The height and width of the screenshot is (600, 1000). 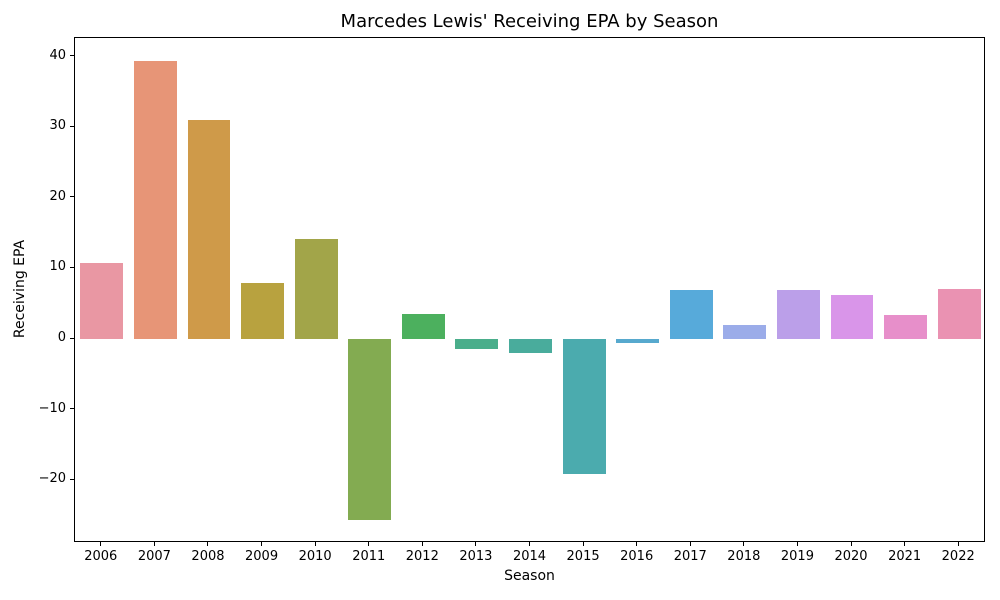 What do you see at coordinates (208, 556) in the screenshot?
I see `x-tick-label: 2008` at bounding box center [208, 556].